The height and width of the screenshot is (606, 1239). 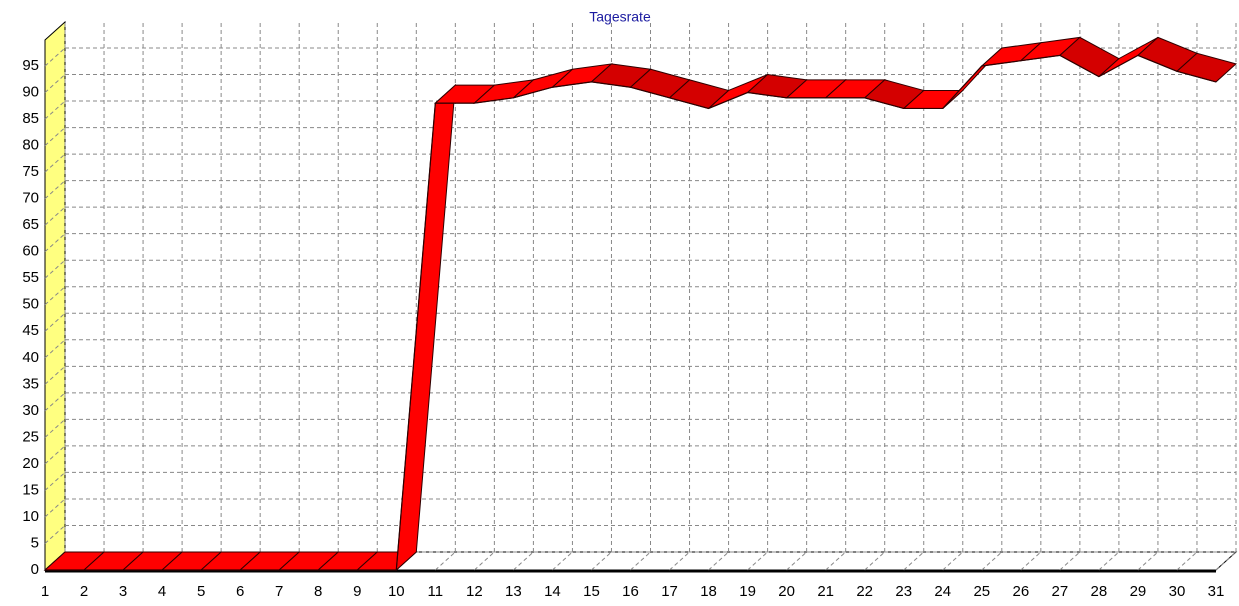 What do you see at coordinates (30, 410) in the screenshot?
I see `y-tick-label: 30` at bounding box center [30, 410].